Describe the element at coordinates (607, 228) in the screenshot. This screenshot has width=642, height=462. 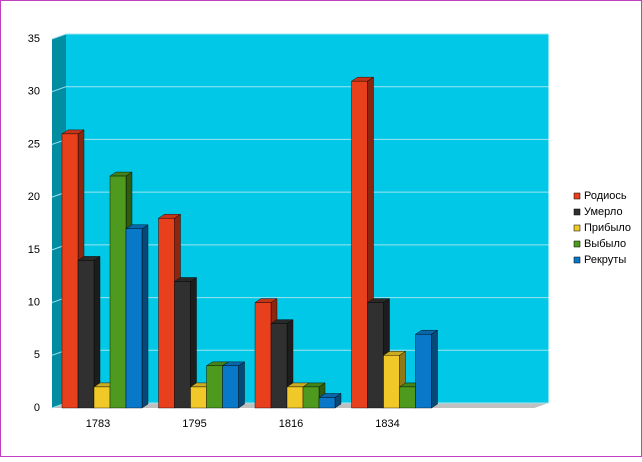
I see `legend-label: Прибыло` at that location.